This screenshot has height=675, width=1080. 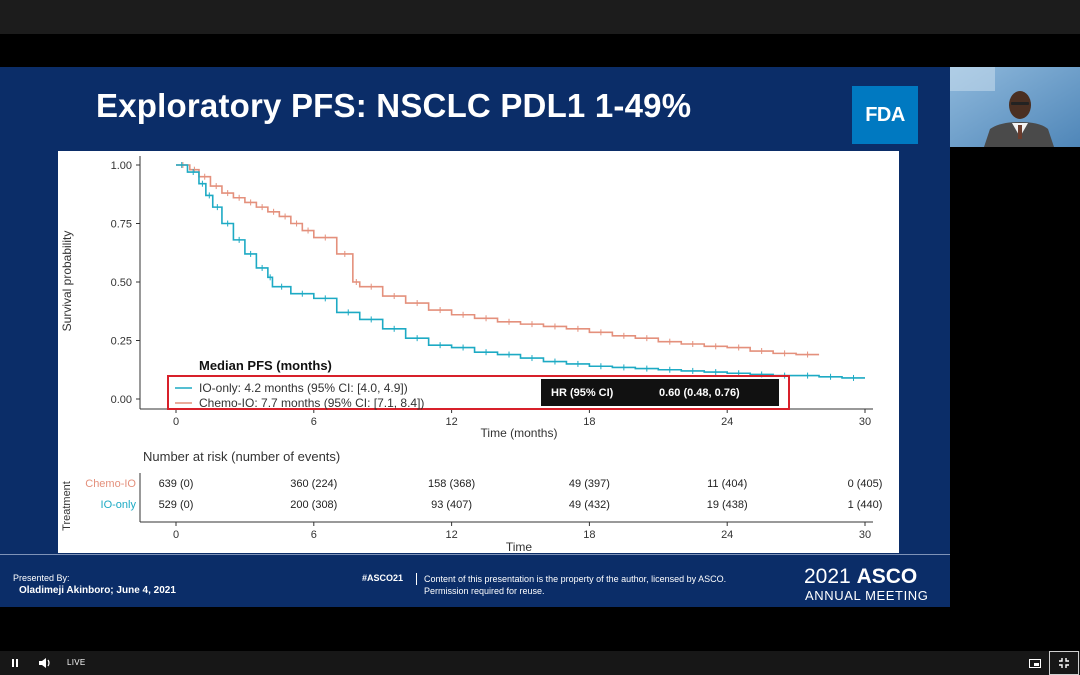 What do you see at coordinates (314, 535) in the screenshot?
I see `risk-x-tick-label: 6` at bounding box center [314, 535].